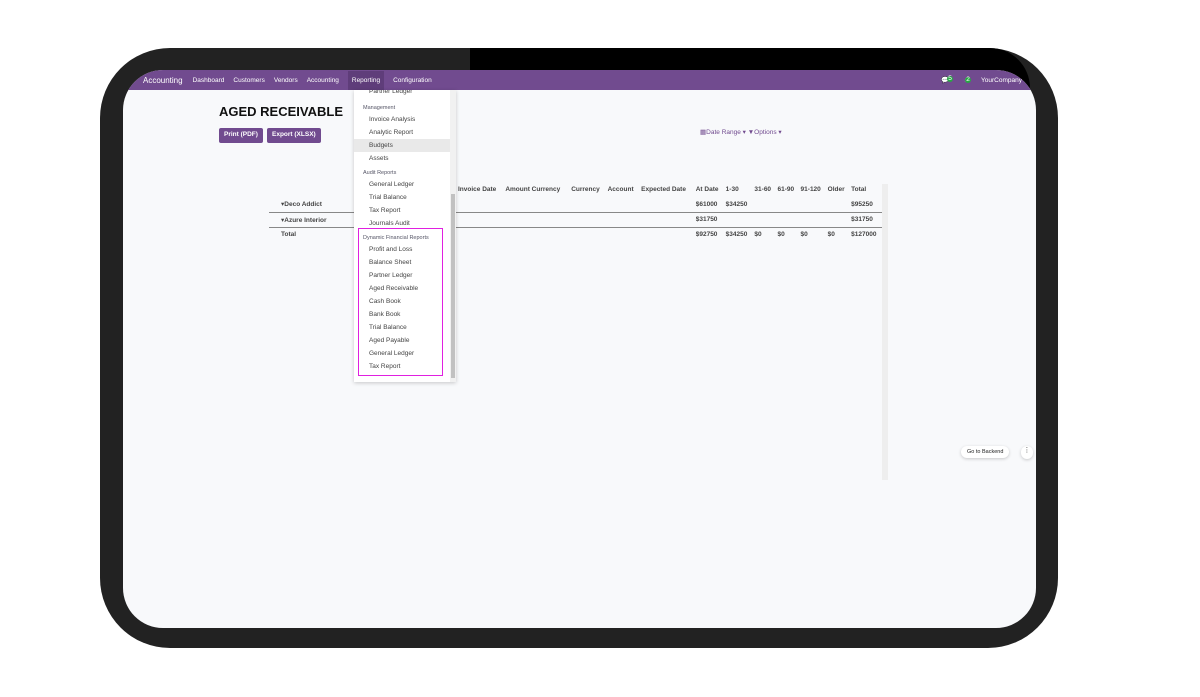  I want to click on partner-toggle: ▾Deco Addict, so click(309, 205).